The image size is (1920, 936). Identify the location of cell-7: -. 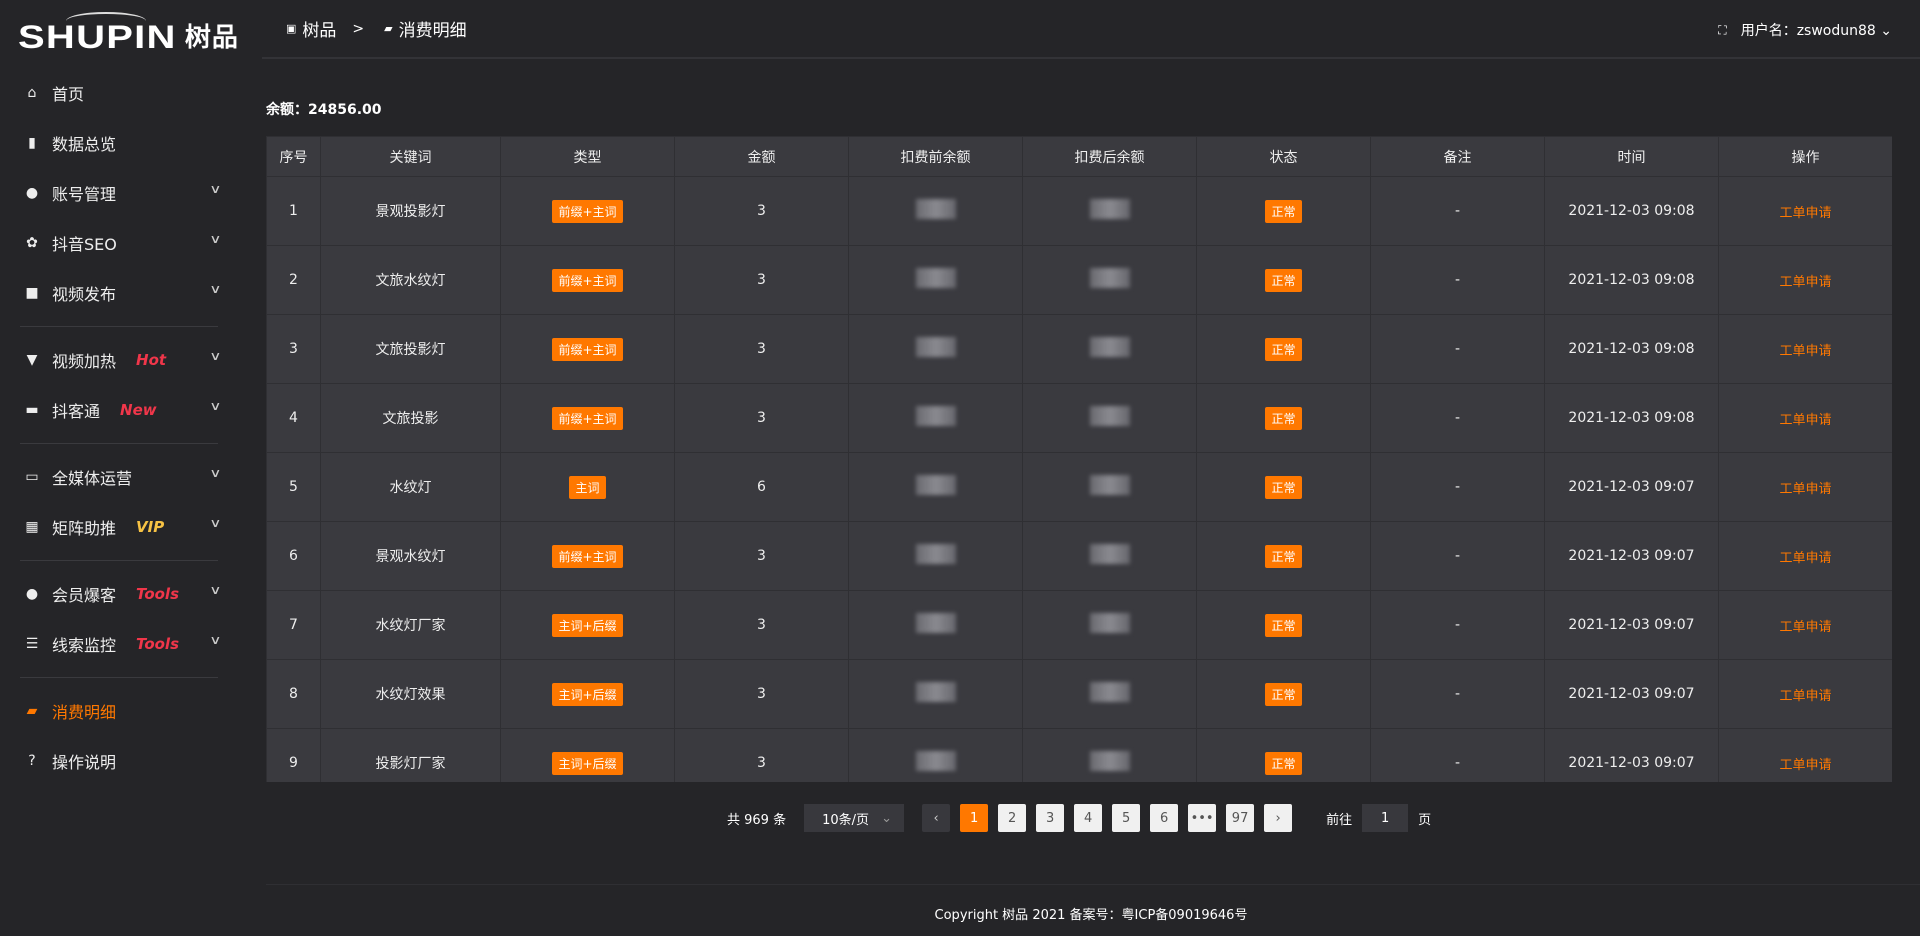
(1457, 694).